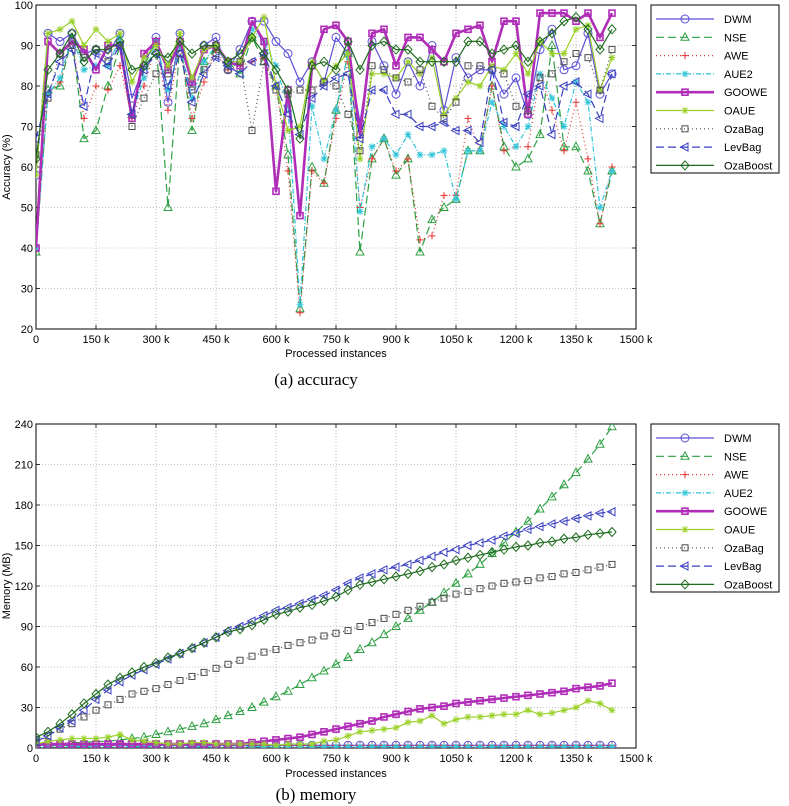 The height and width of the screenshot is (806, 789). I want to click on memory-legend-label: DWM, so click(738, 439).